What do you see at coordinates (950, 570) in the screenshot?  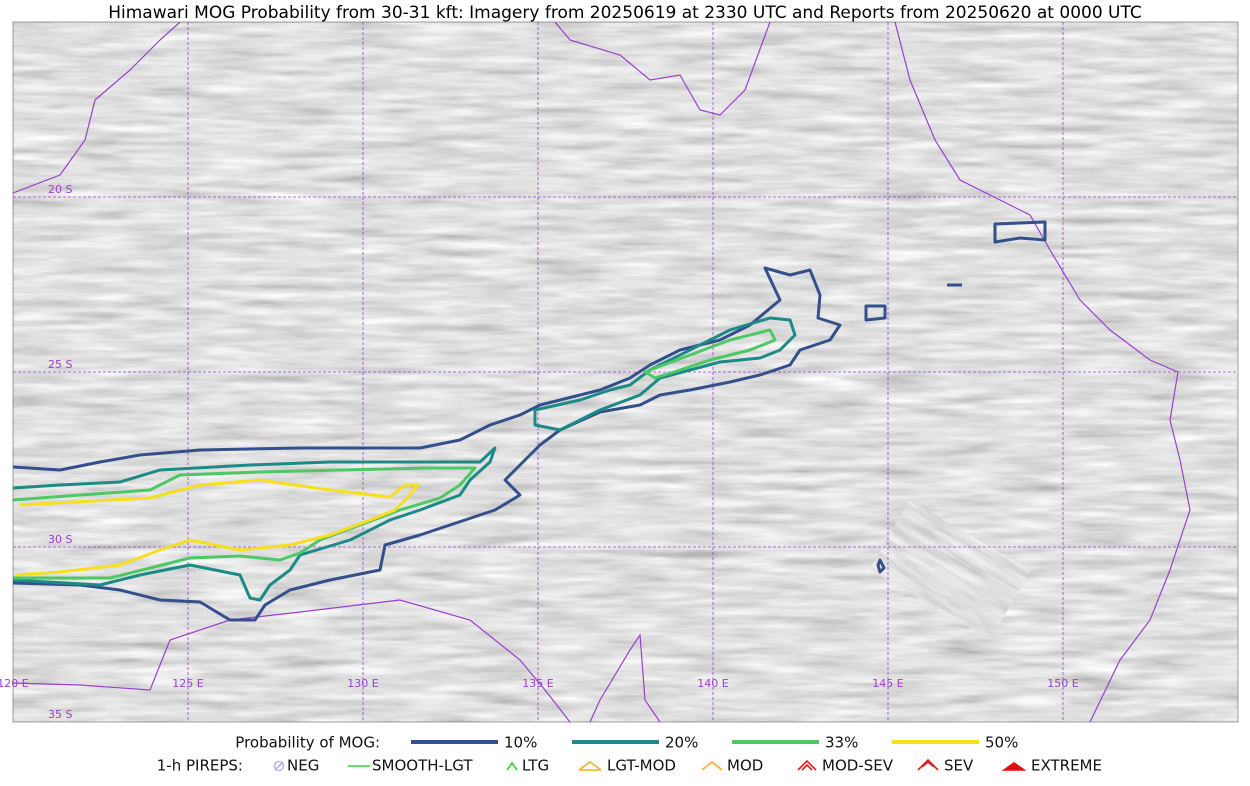 I see `bright-clouds` at bounding box center [950, 570].